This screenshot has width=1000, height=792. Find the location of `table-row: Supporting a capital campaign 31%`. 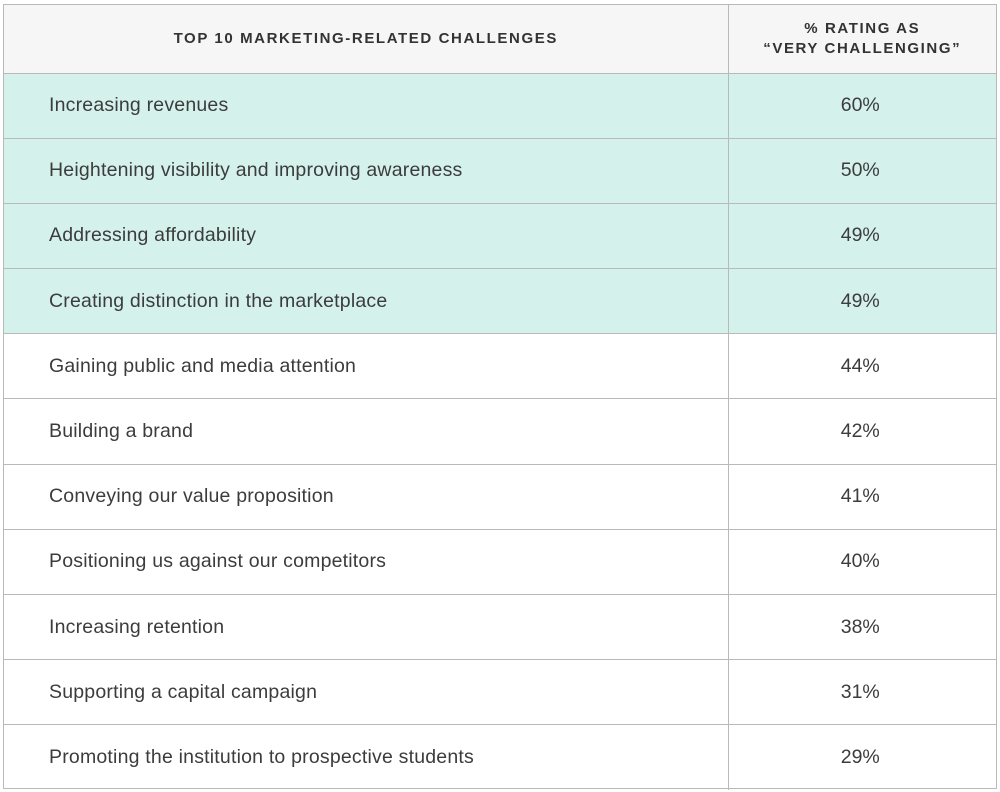

table-row: Supporting a capital campaign 31% is located at coordinates (500, 692).